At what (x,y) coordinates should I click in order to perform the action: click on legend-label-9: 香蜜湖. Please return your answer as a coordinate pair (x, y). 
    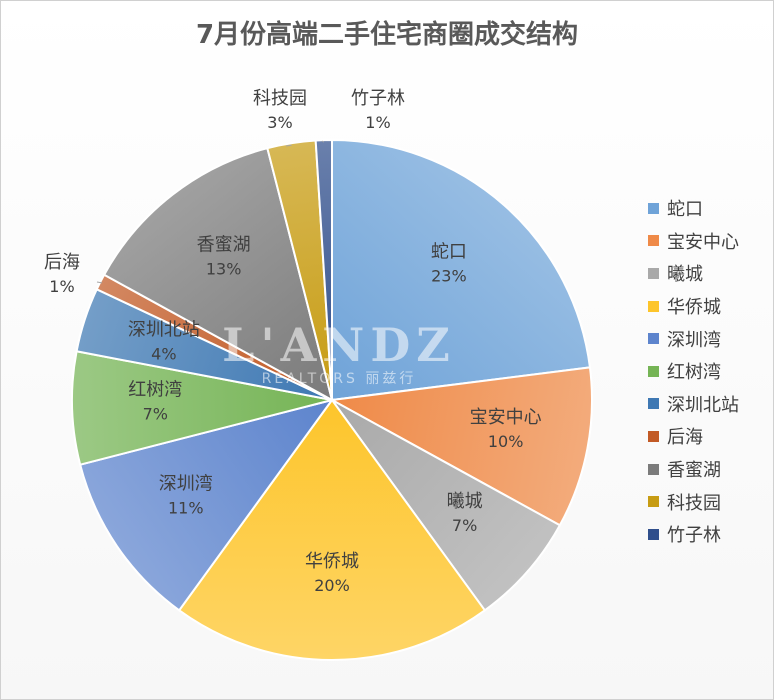
    Looking at the image, I should click on (694, 471).